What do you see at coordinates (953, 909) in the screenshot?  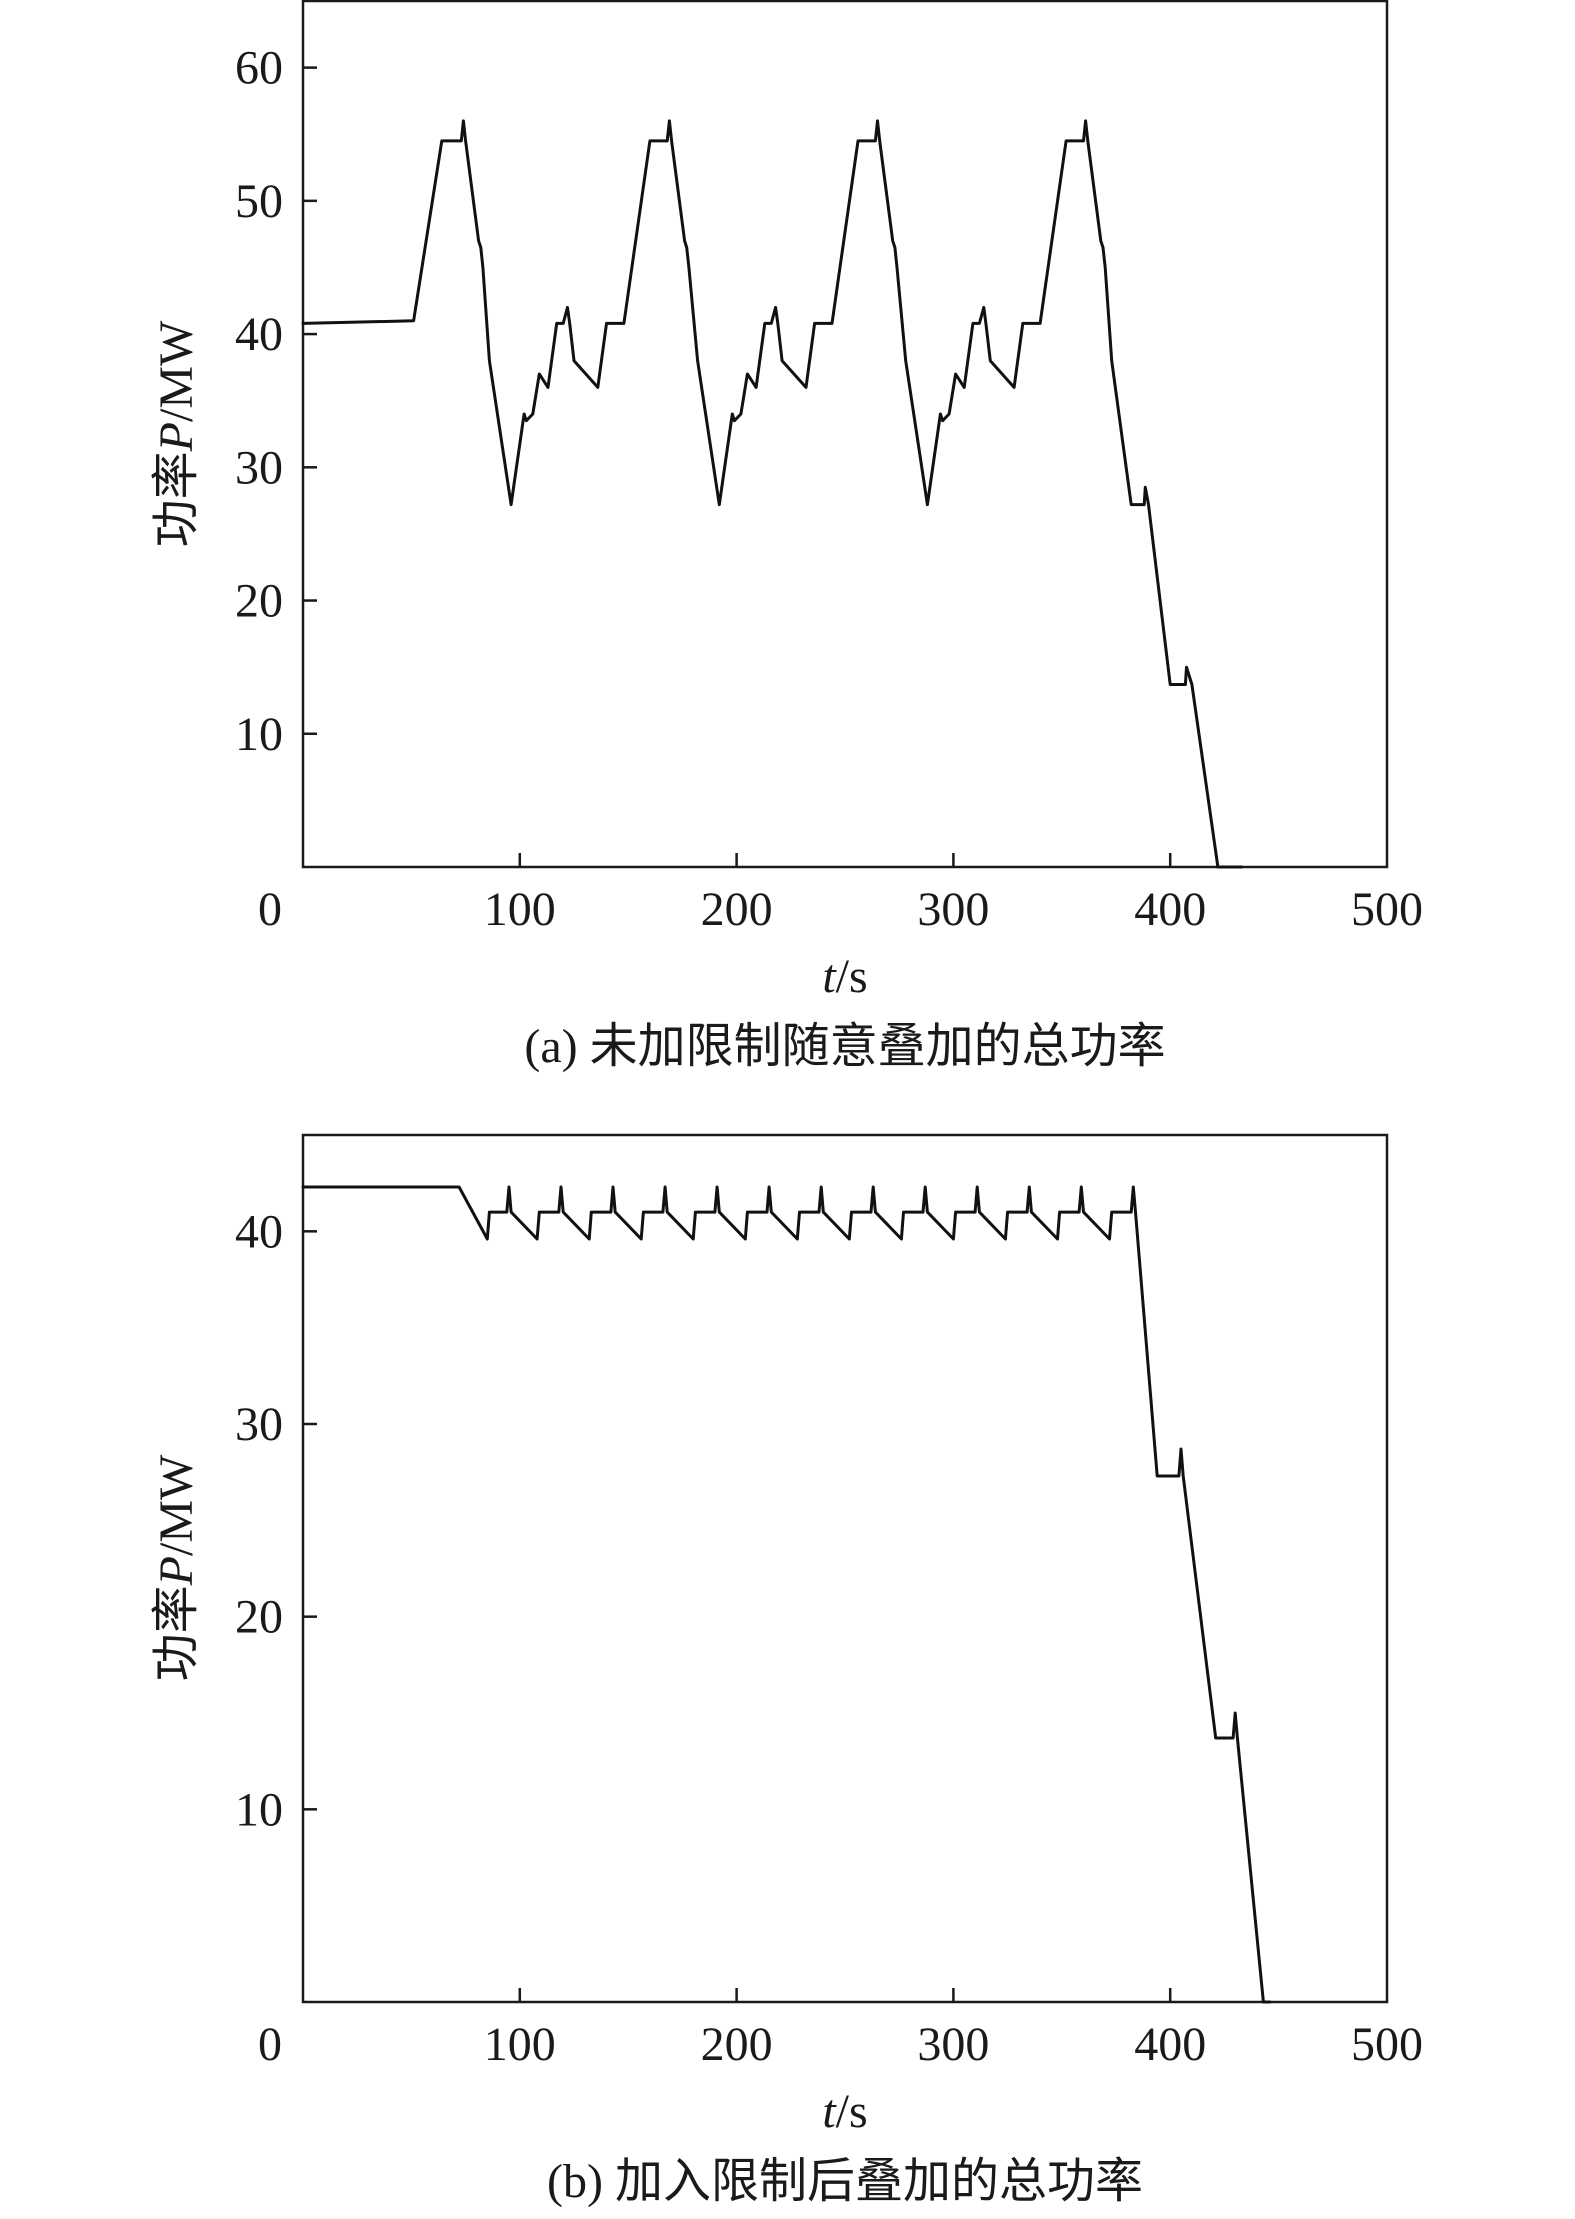 I see `chart-a-x-tick-label: 300` at bounding box center [953, 909].